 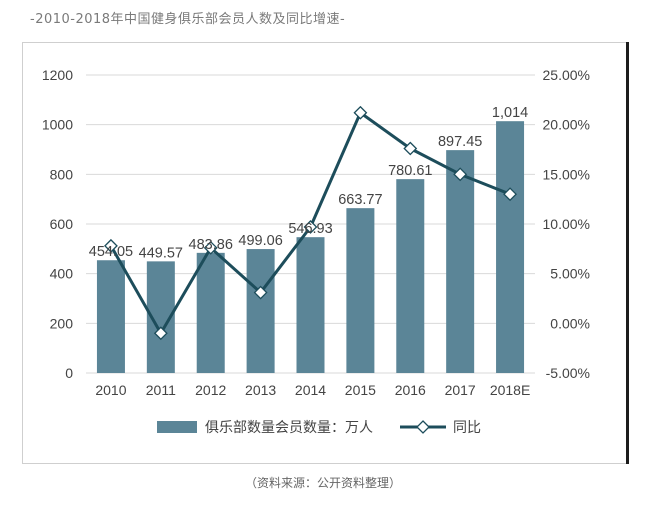 What do you see at coordinates (57, 125) in the screenshot?
I see `y-left-tick-label: 1000` at bounding box center [57, 125].